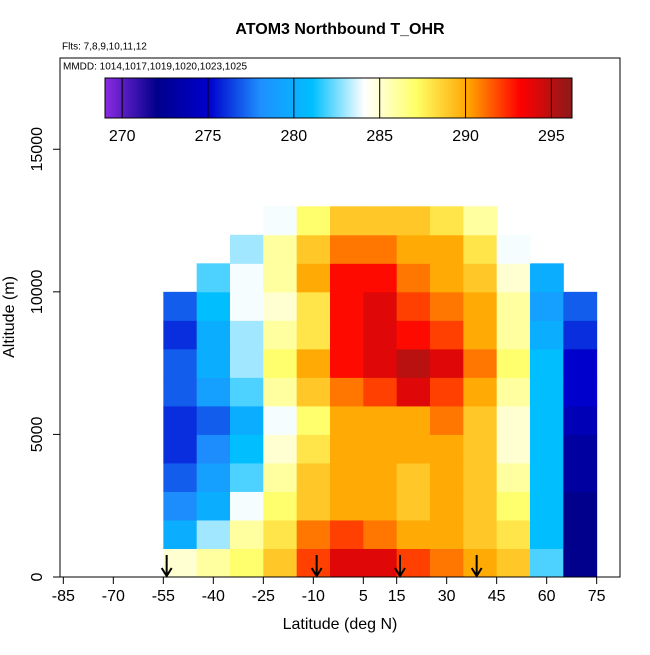  I want to click on y-axis-title: Altitude (m), so click(9, 317).